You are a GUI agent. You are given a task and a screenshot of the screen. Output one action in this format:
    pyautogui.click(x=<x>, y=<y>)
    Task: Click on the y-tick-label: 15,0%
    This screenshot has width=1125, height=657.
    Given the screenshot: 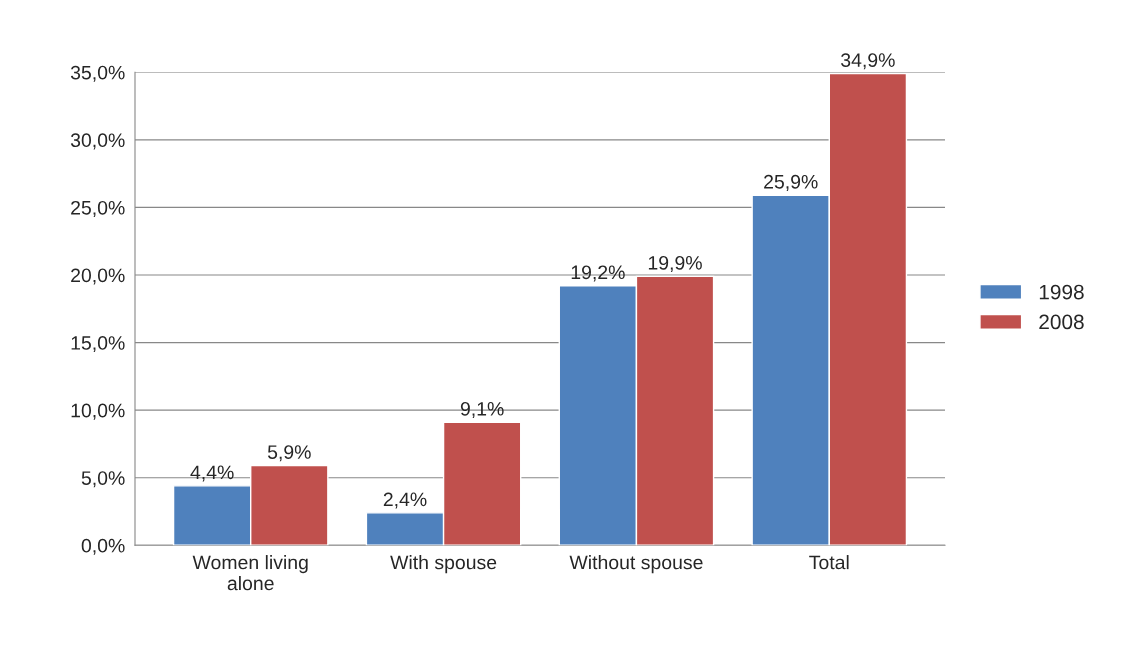 What is the action you would take?
    pyautogui.click(x=98, y=344)
    